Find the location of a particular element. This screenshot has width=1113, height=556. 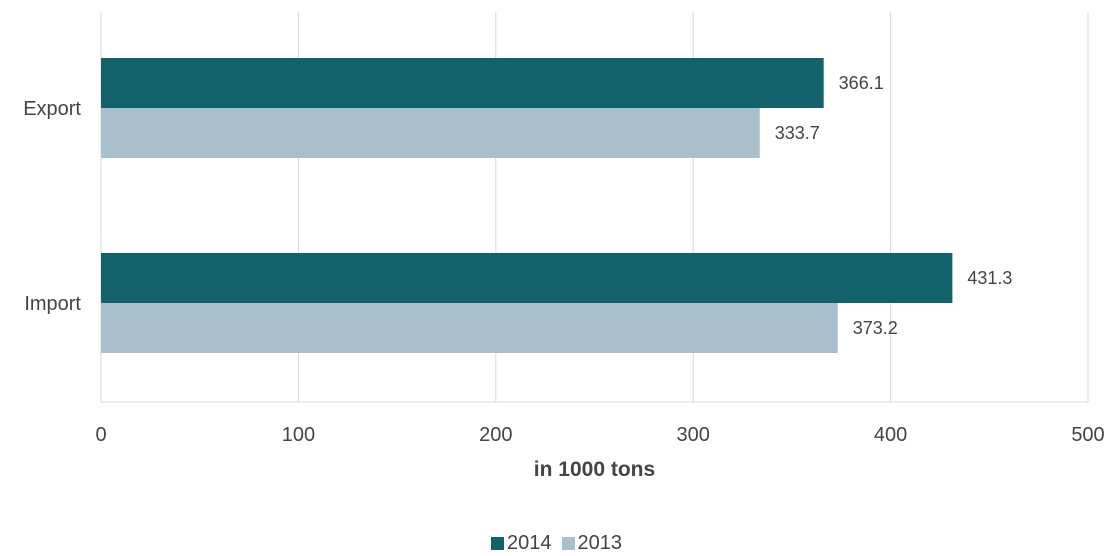

category-label-export: Export is located at coordinates (52, 109).